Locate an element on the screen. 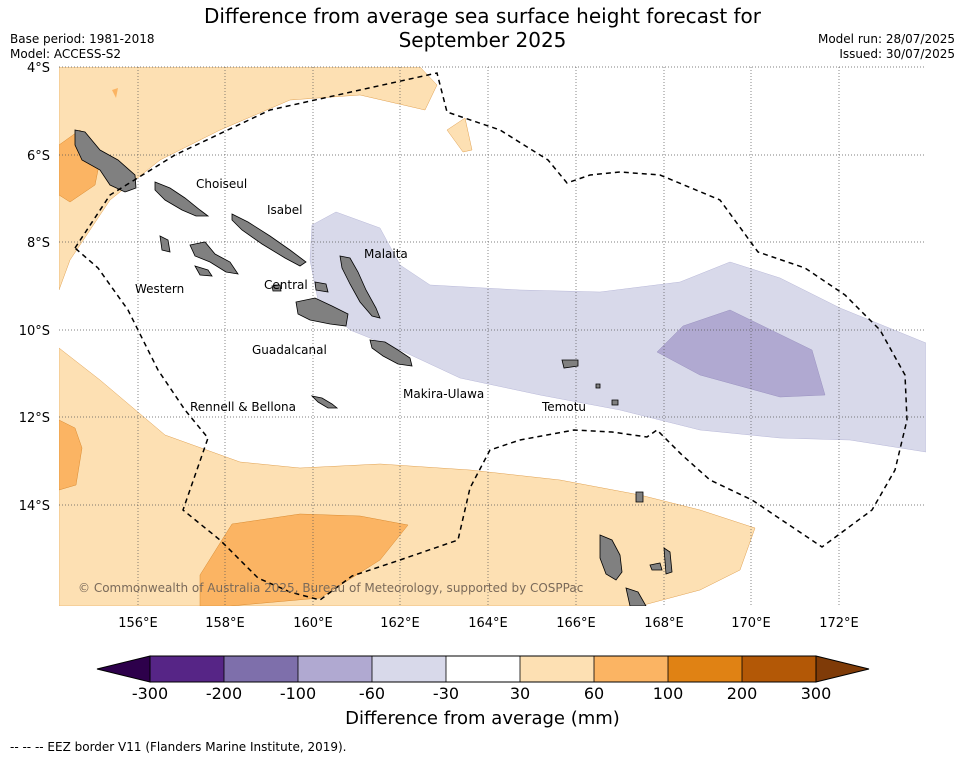 The width and height of the screenshot is (965, 758). colorbar-tick: 60 is located at coordinates (594, 693).